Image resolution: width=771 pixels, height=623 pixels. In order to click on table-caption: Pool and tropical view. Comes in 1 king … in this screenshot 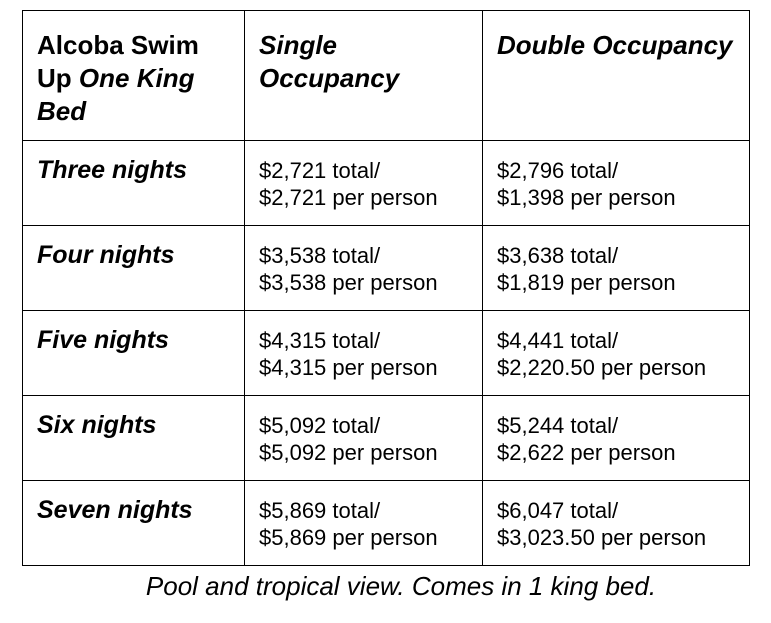, I will do `click(401, 586)`.